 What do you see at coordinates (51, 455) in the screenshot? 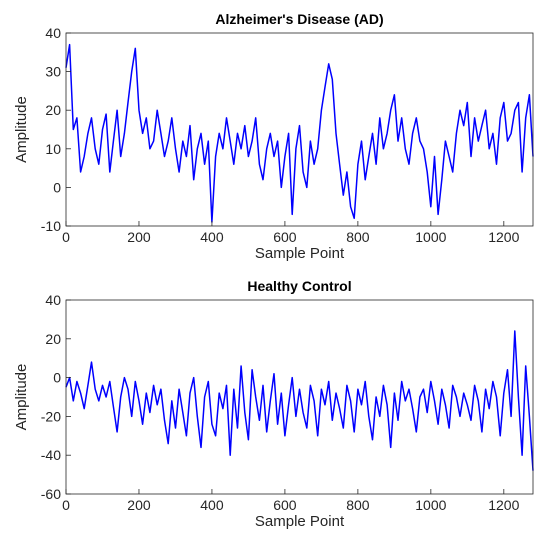
I see `y-tick-label: -40` at bounding box center [51, 455].